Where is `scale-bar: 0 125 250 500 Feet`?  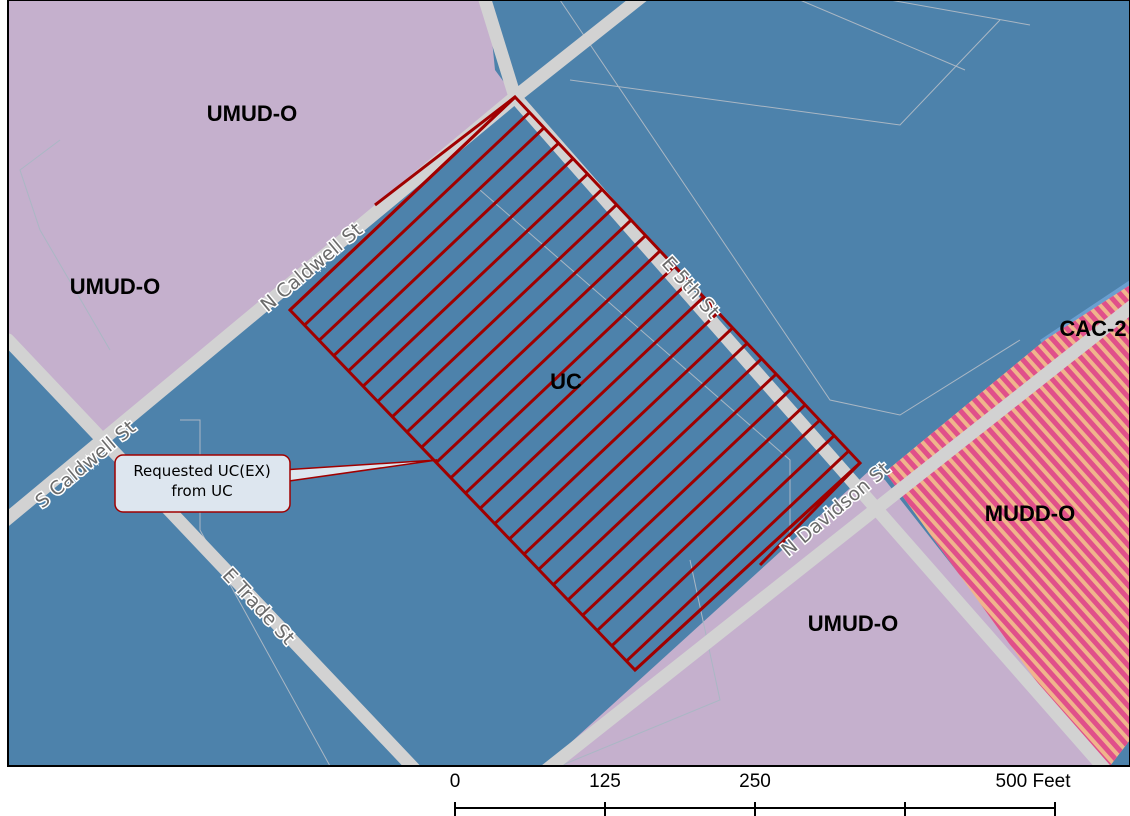 scale-bar: 0 125 250 500 Feet is located at coordinates (761, 793).